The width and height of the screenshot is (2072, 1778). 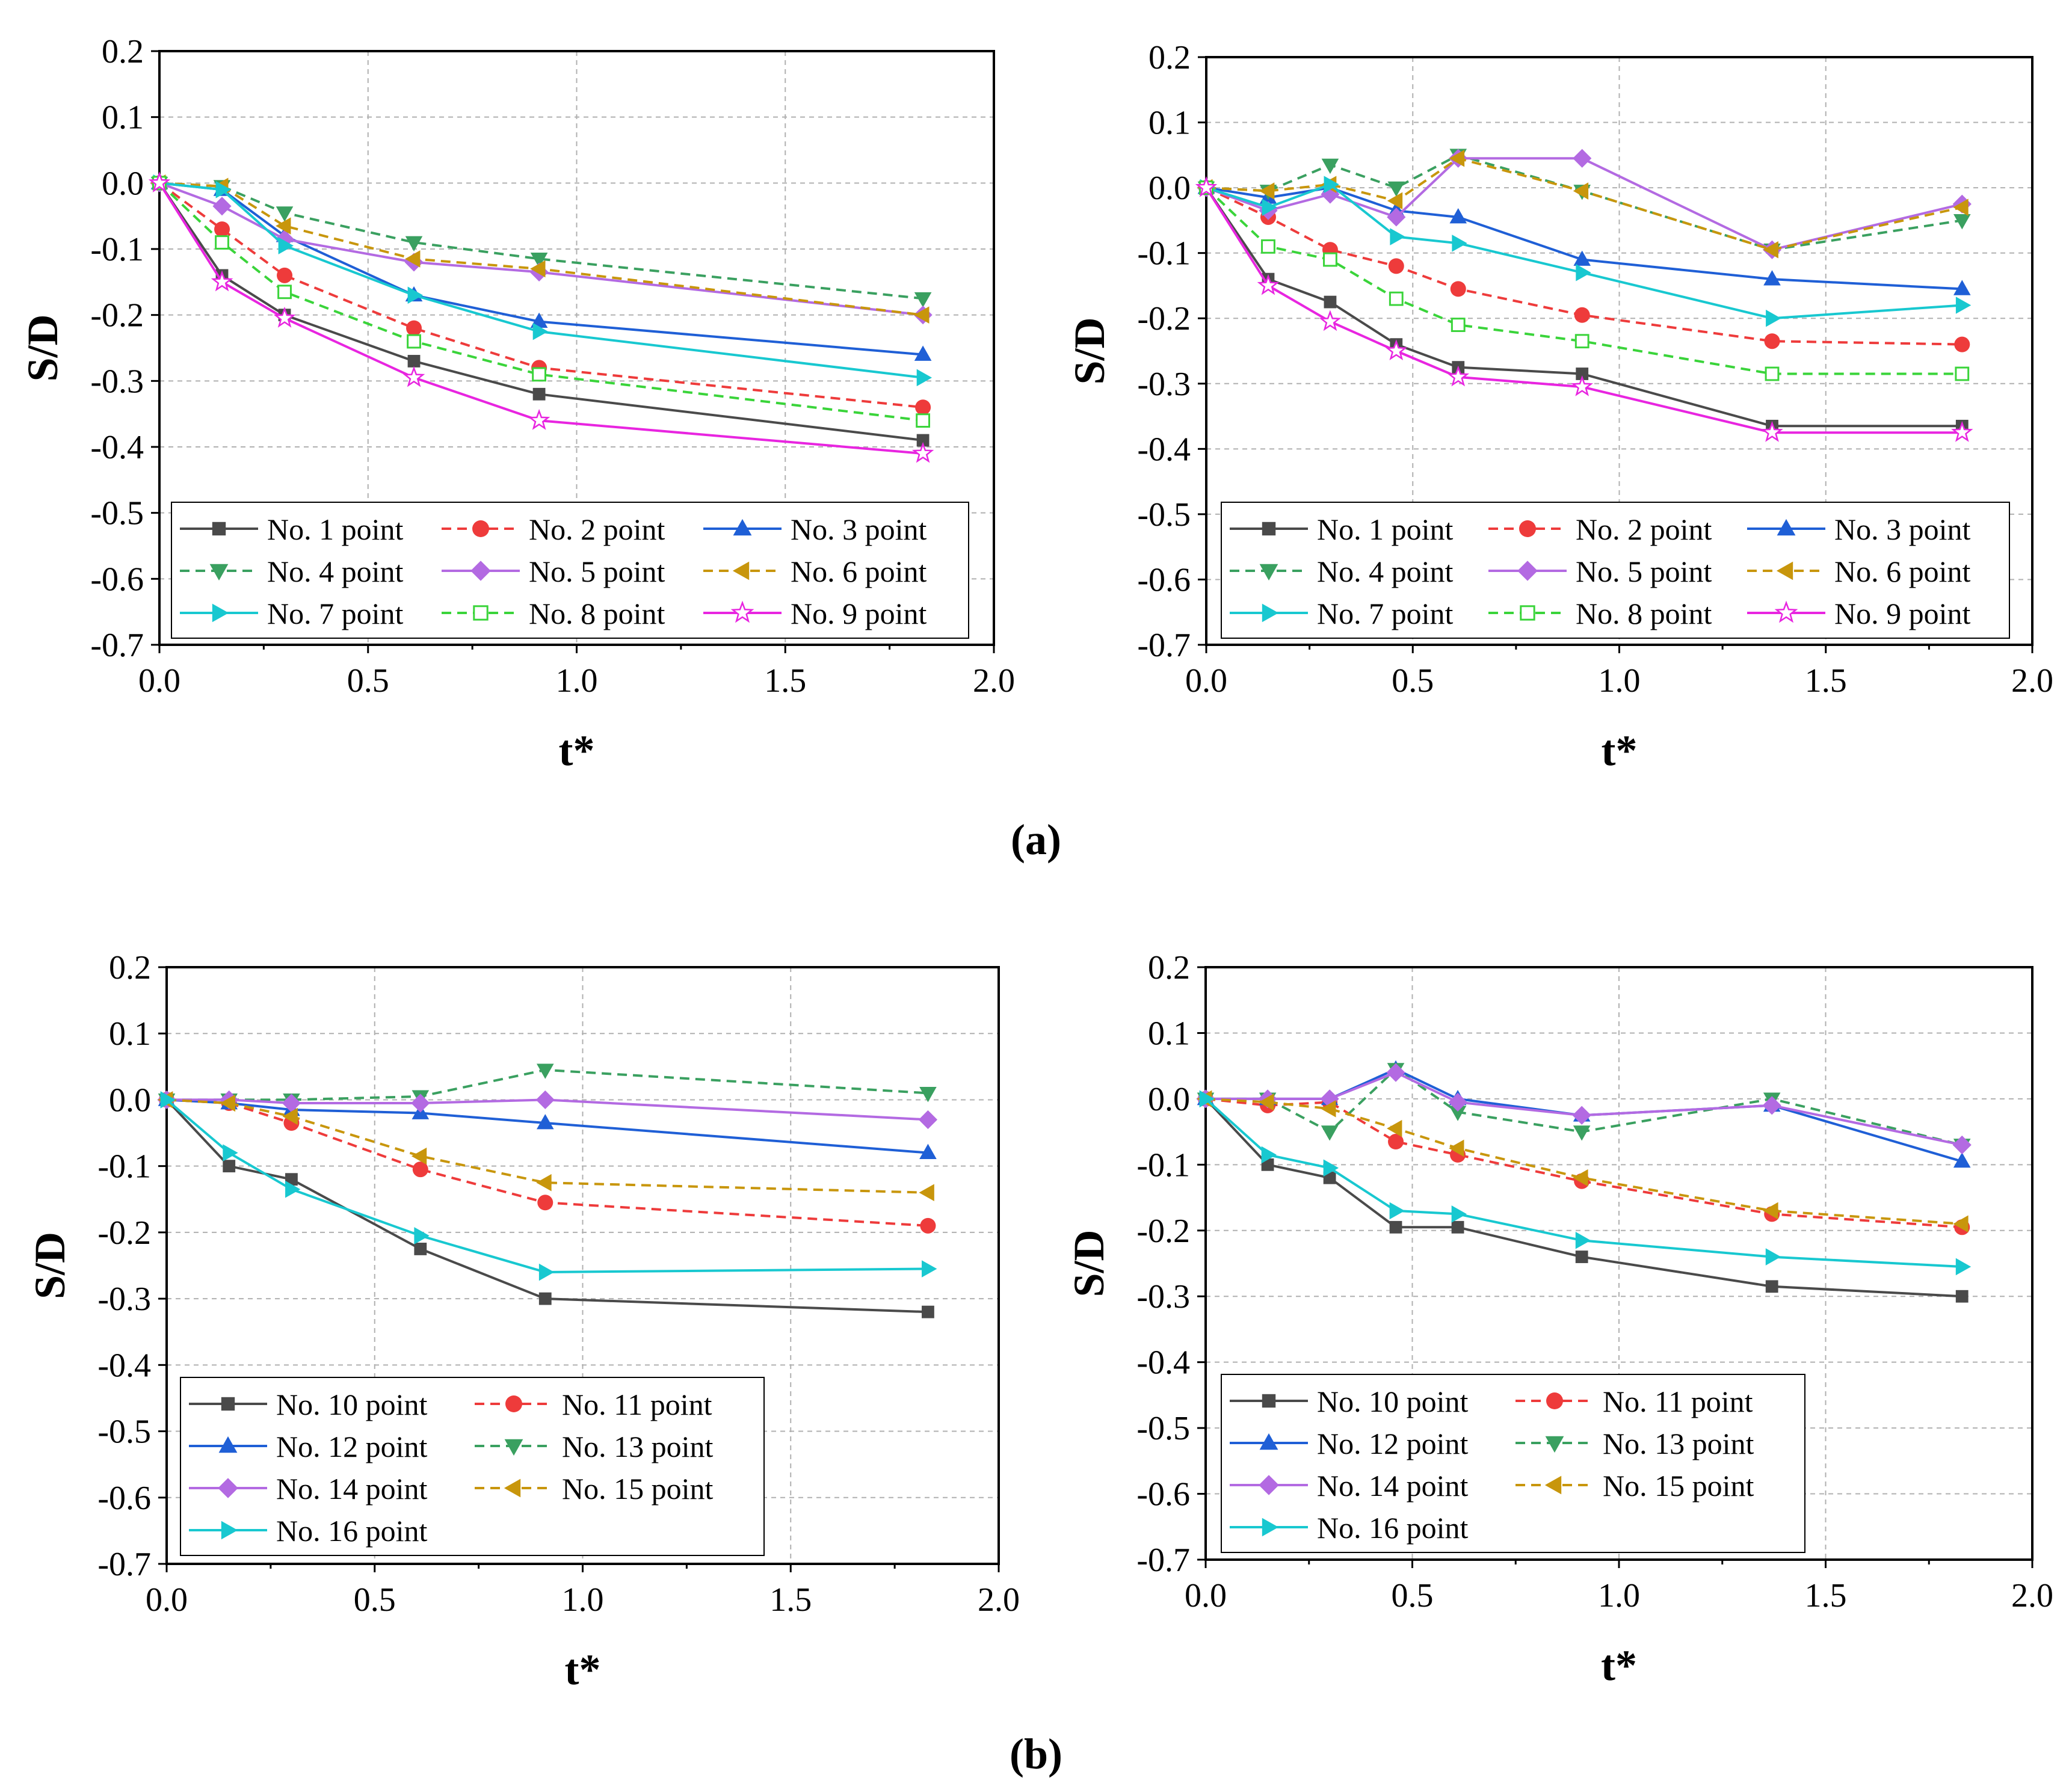 I want to click on y-tick-label: 0.2, so click(x=1170, y=57).